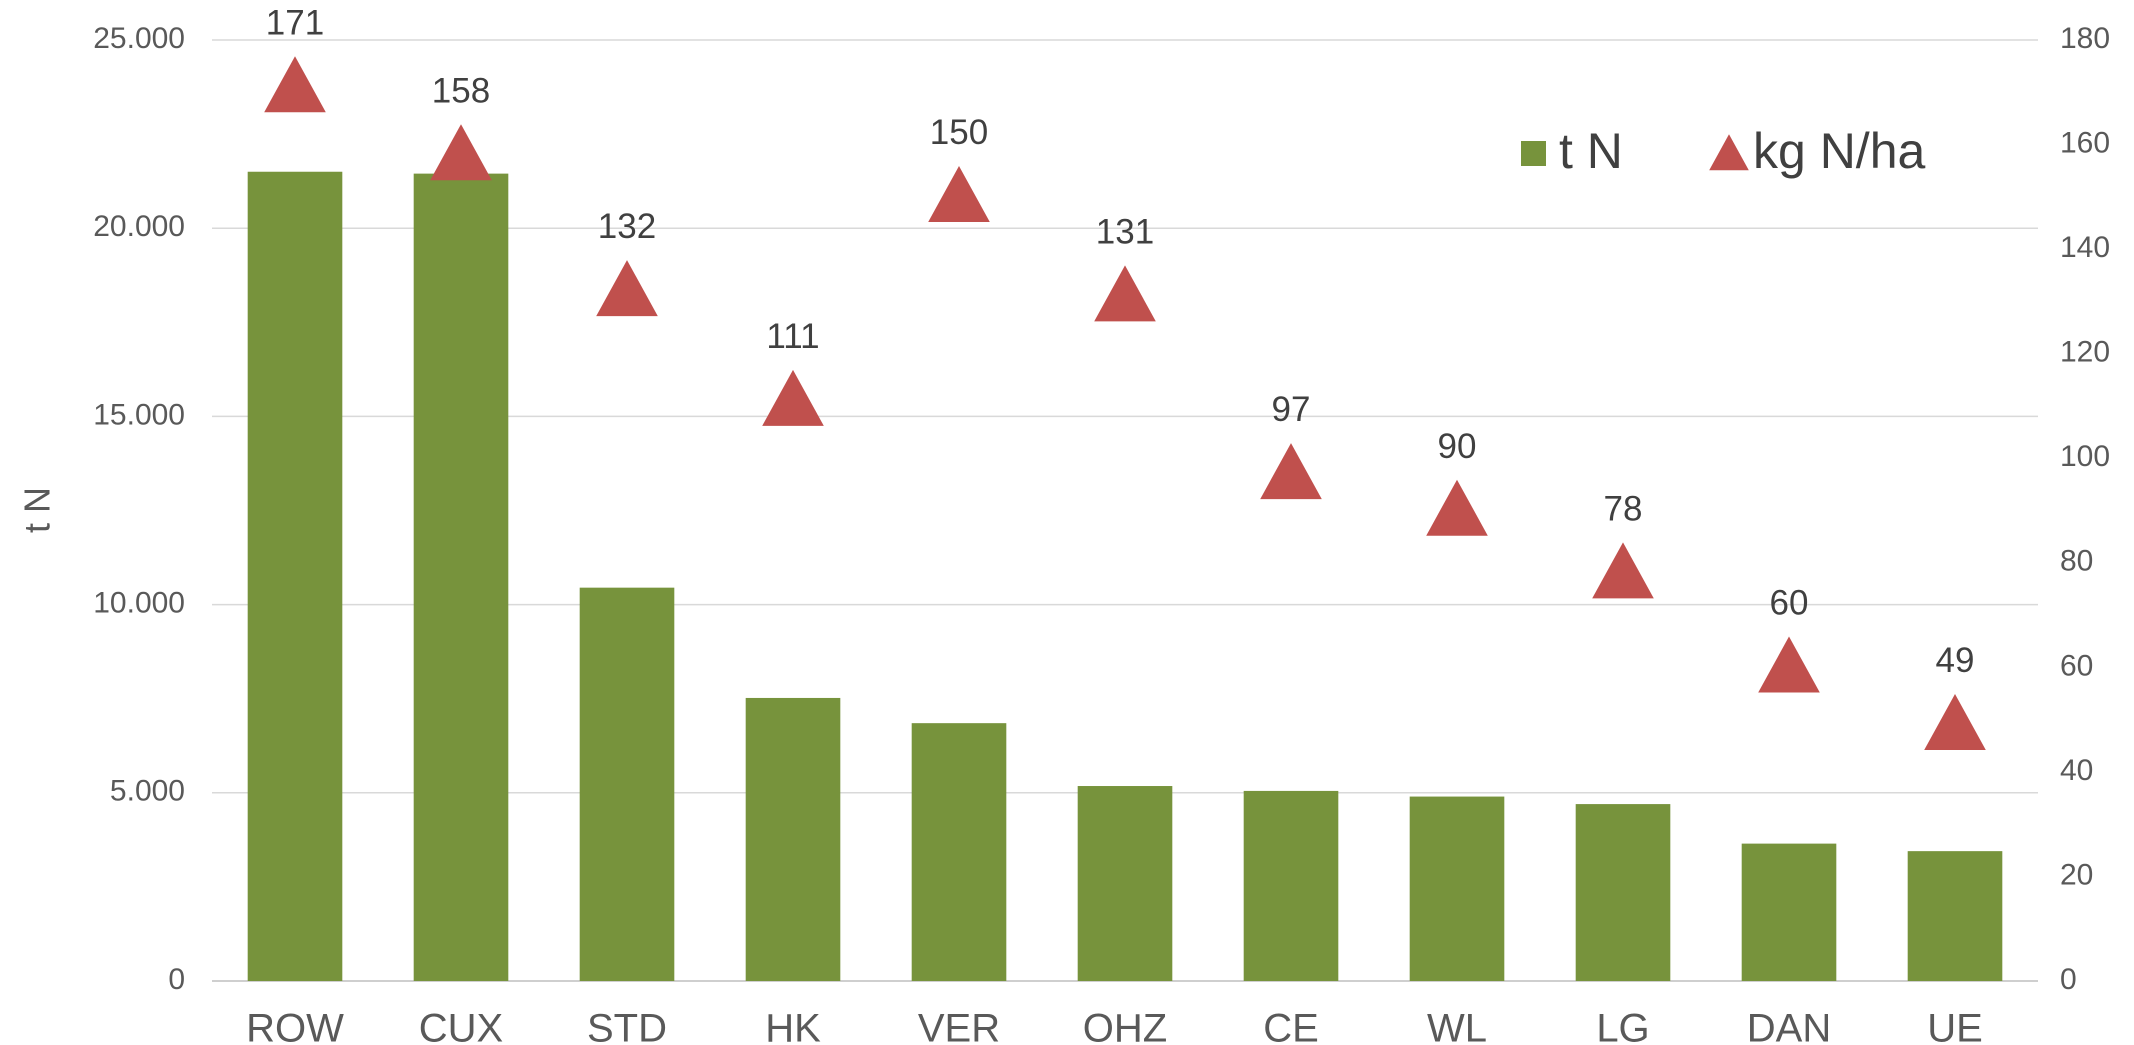 This screenshot has height=1045, width=2134. Describe the element at coordinates (461, 1026) in the screenshot. I see `x-tick-label: CUX` at that location.